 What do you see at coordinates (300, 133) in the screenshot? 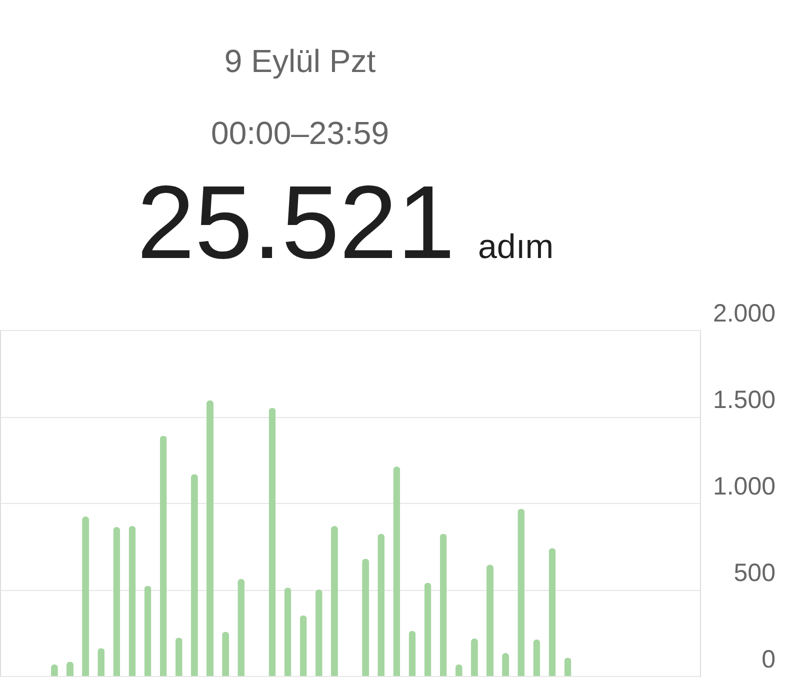
I see `chart-subtitle: 00:00–23:59` at bounding box center [300, 133].